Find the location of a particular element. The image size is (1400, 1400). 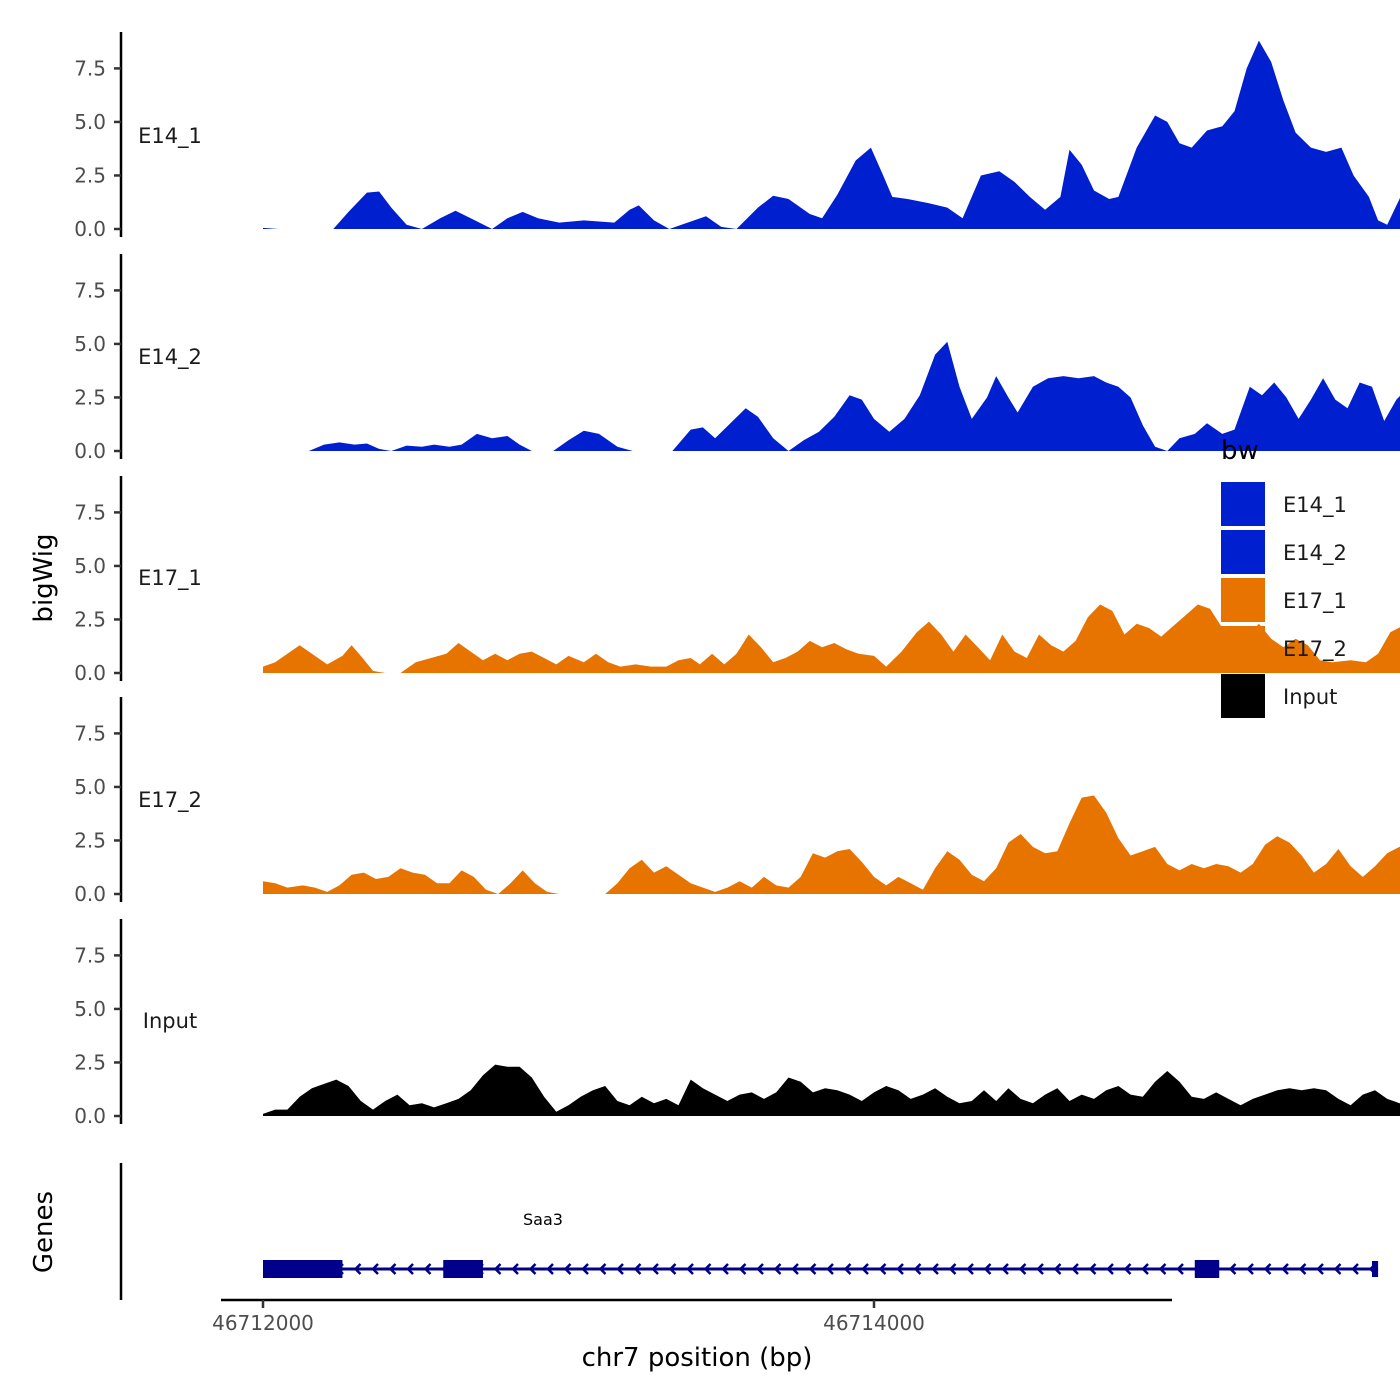

legend: bw E14_1 E14_2 E17_1 E17_2 Input is located at coordinates (1284, 577).